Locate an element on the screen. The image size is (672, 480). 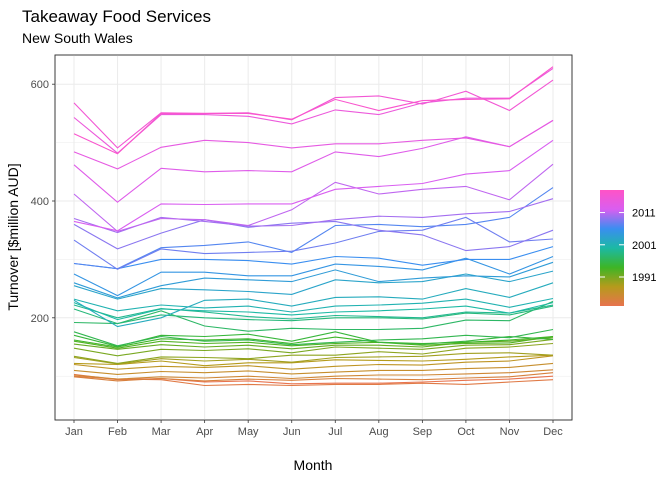
legend-tick-label: 2001 is located at coordinates (644, 246).